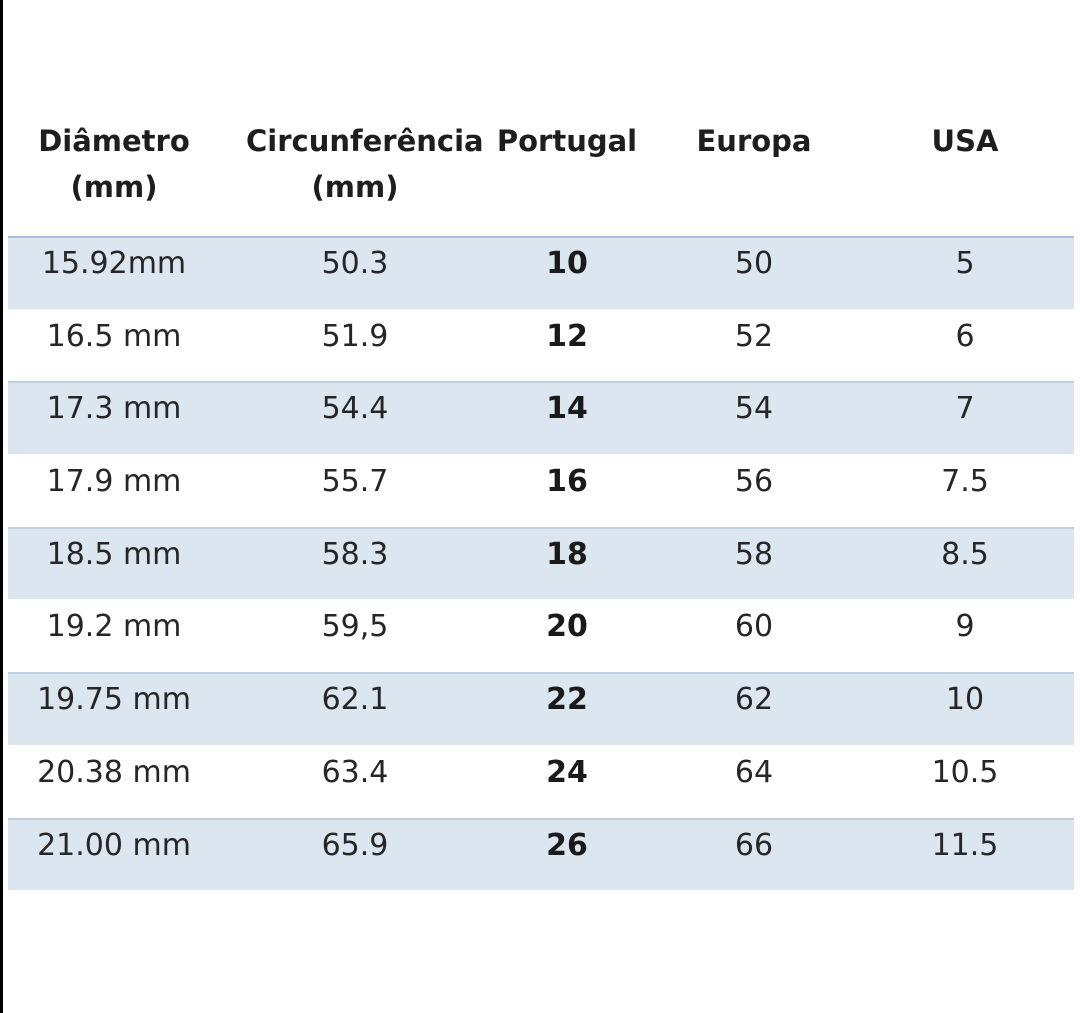 Image resolution: width=1080 pixels, height=1013 pixels. What do you see at coordinates (355, 187) in the screenshot?
I see `header-circunferencia-line2: (mm)` at bounding box center [355, 187].